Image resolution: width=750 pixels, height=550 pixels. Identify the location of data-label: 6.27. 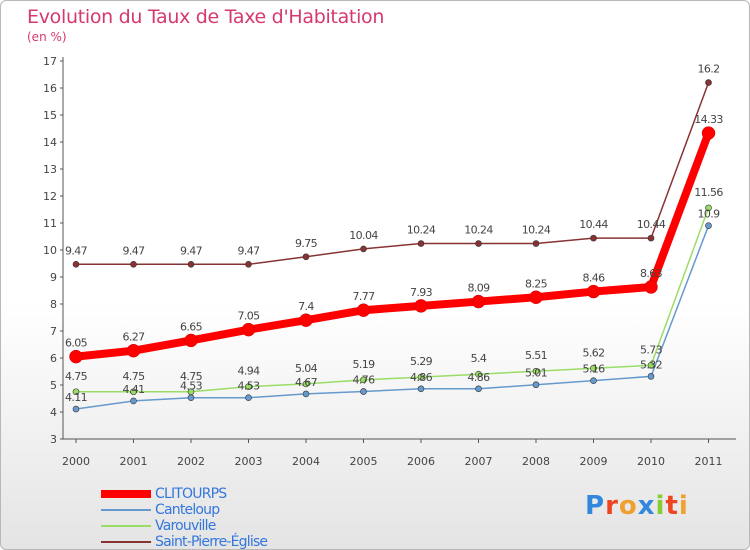
(133, 337).